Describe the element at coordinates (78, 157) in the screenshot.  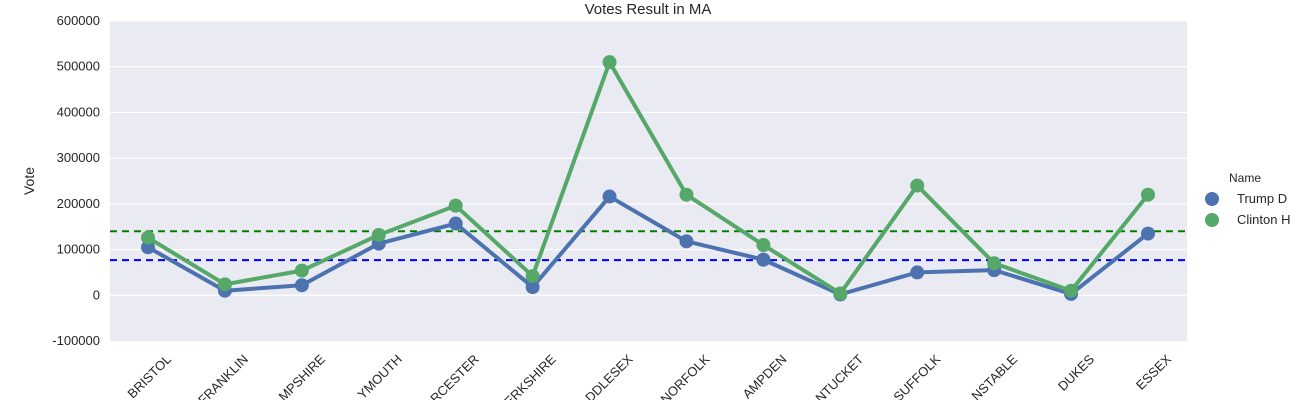
I see `y-tick-label: 300000` at that location.